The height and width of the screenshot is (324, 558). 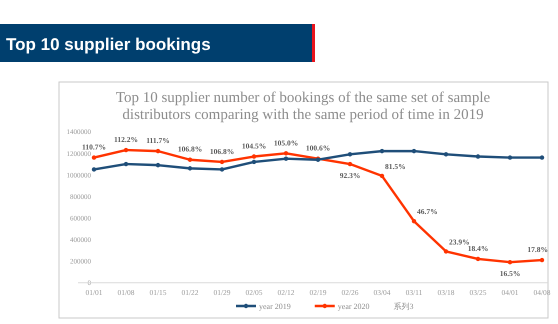 What do you see at coordinates (303, 106) in the screenshot?
I see `chart-subtitle: Top 10 supplier number of bookings of the same set of sample distributors comparing with the same period of time in 2019` at bounding box center [303, 106].